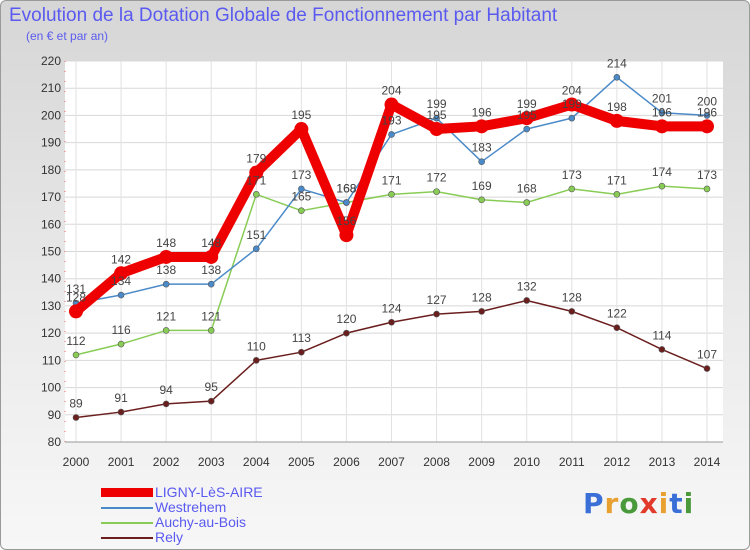 The width and height of the screenshot is (750, 550). What do you see at coordinates (121, 259) in the screenshot?
I see `data-label: 142` at bounding box center [121, 259].